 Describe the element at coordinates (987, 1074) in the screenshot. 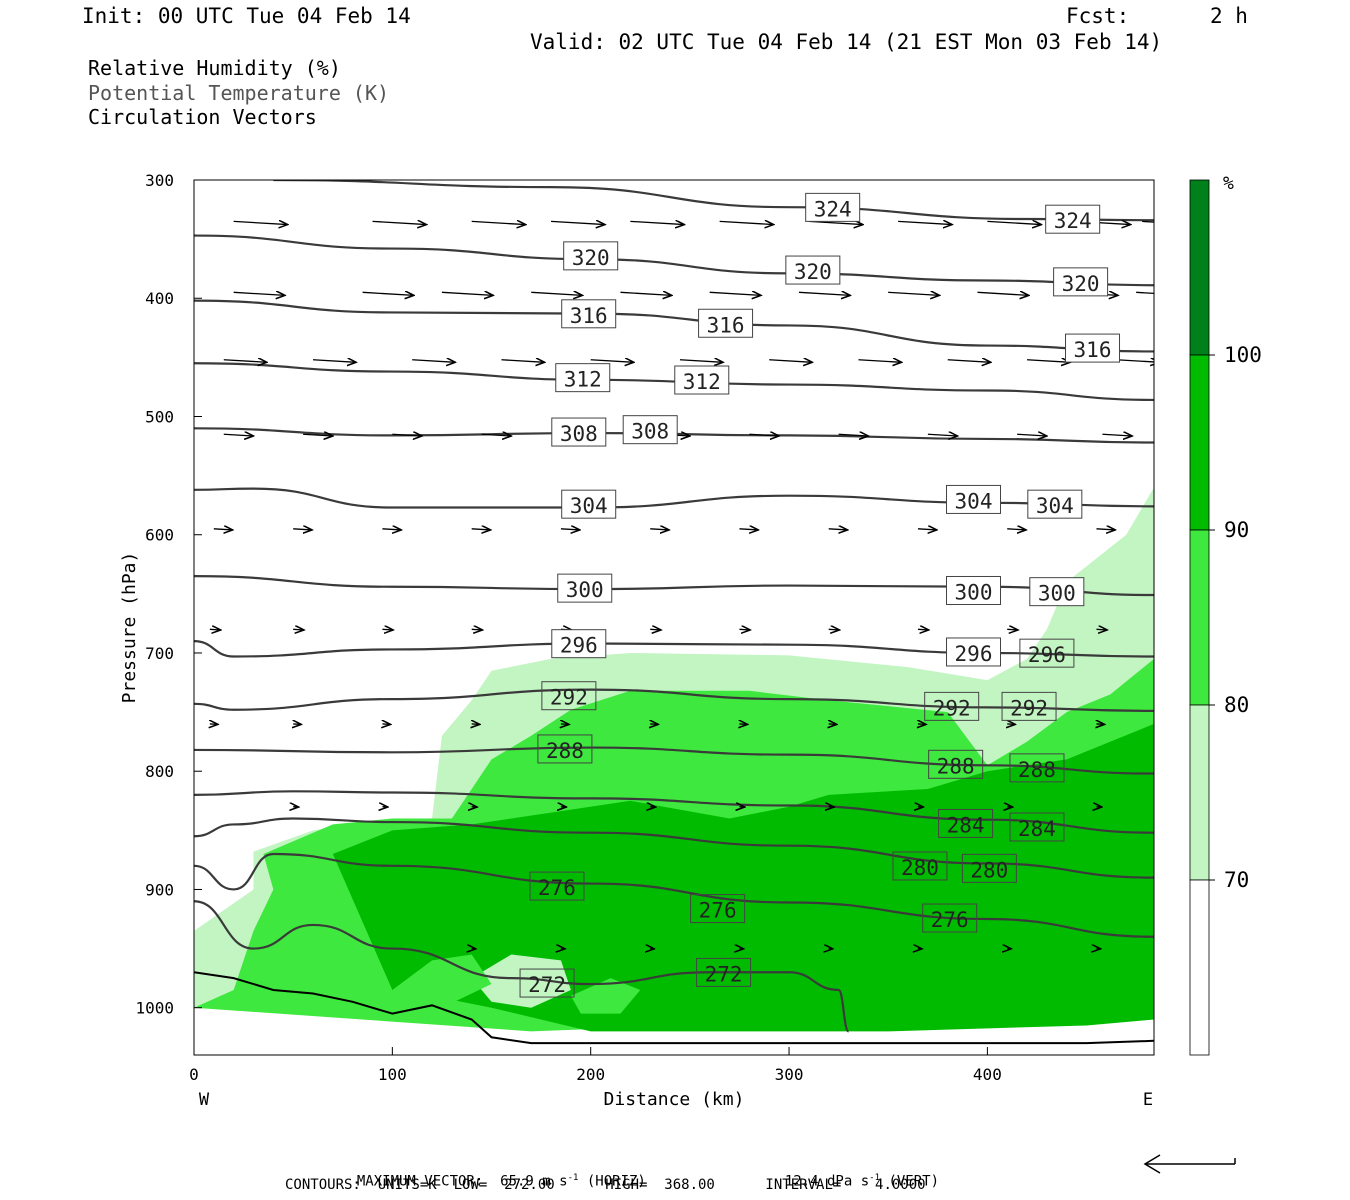

I see `x-tick-label: 400` at that location.